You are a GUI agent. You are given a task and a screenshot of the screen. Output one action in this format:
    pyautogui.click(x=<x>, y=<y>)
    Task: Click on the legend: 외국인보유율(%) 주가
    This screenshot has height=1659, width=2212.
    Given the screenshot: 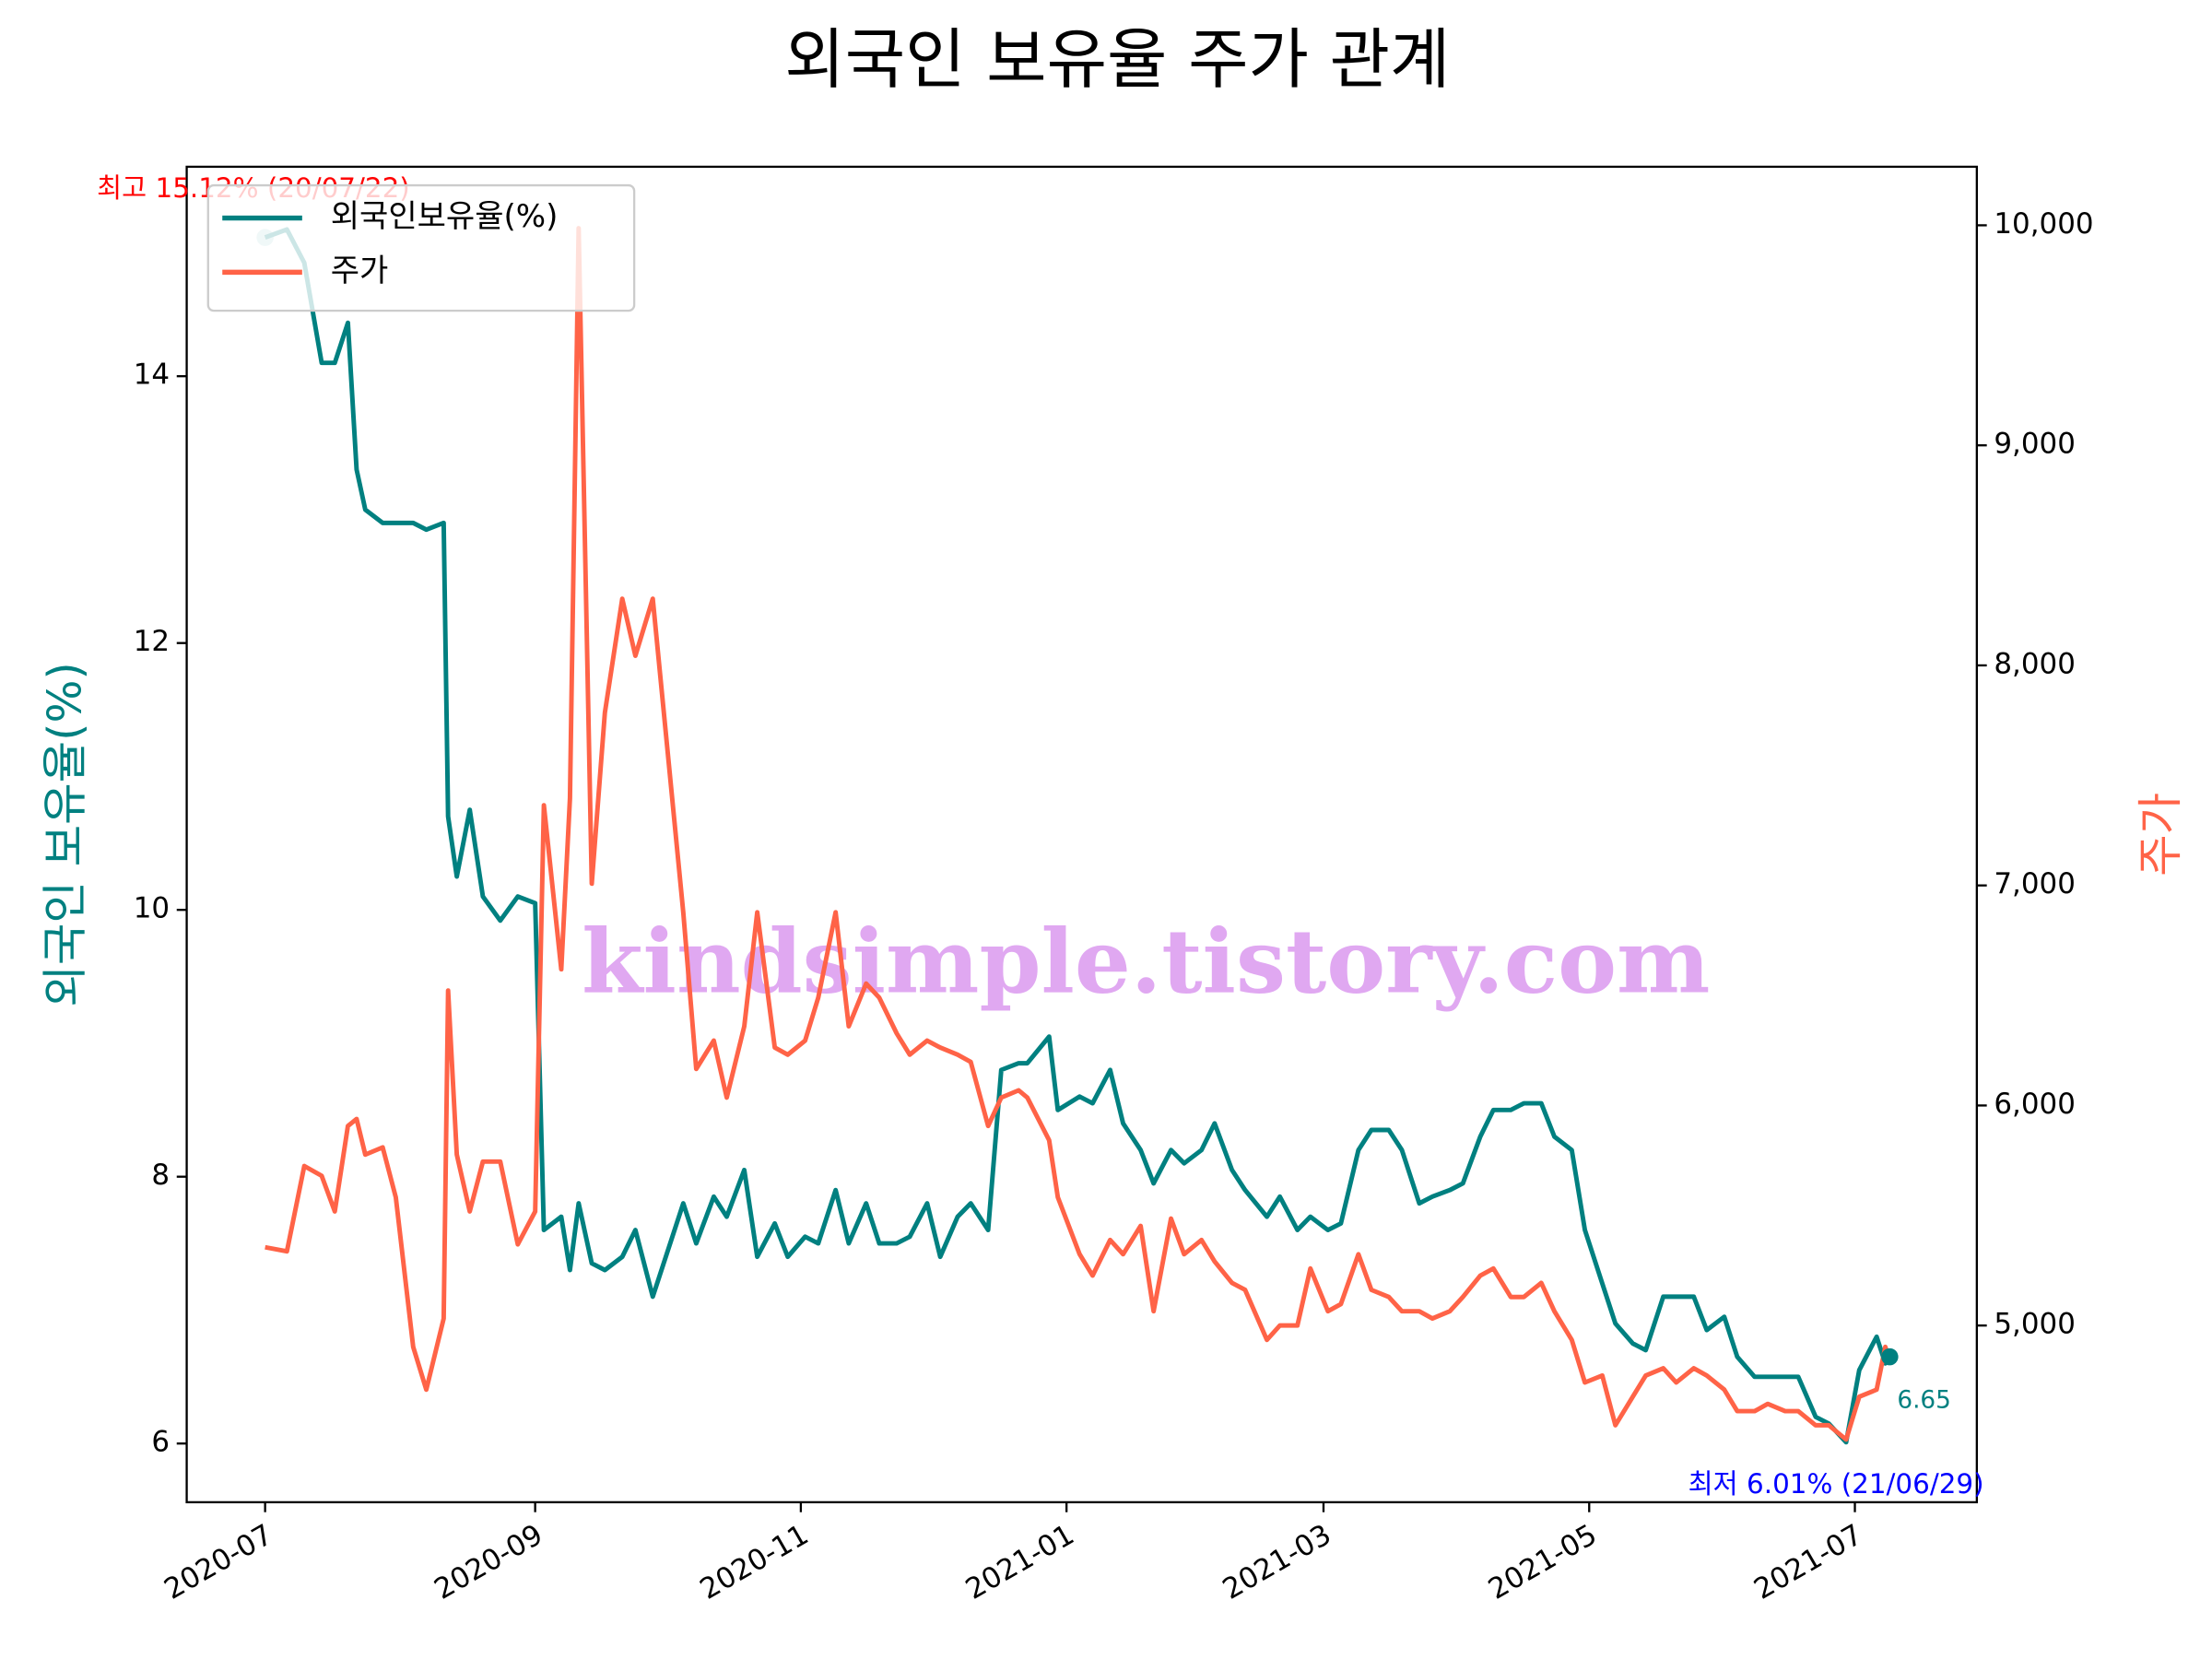 What is the action you would take?
    pyautogui.click(x=421, y=247)
    